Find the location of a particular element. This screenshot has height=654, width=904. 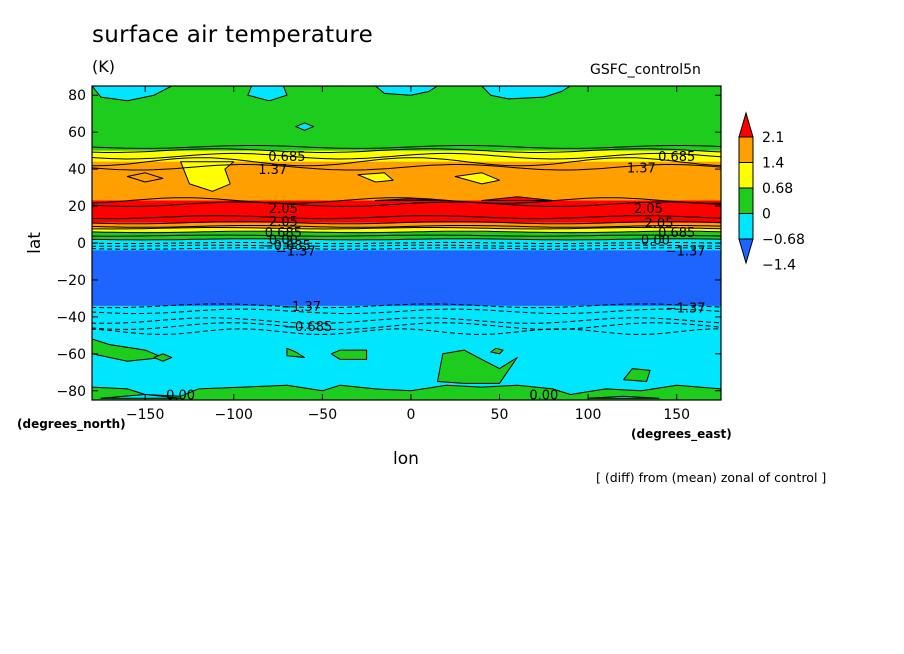

x-tick-label: 50 is located at coordinates (500, 415).